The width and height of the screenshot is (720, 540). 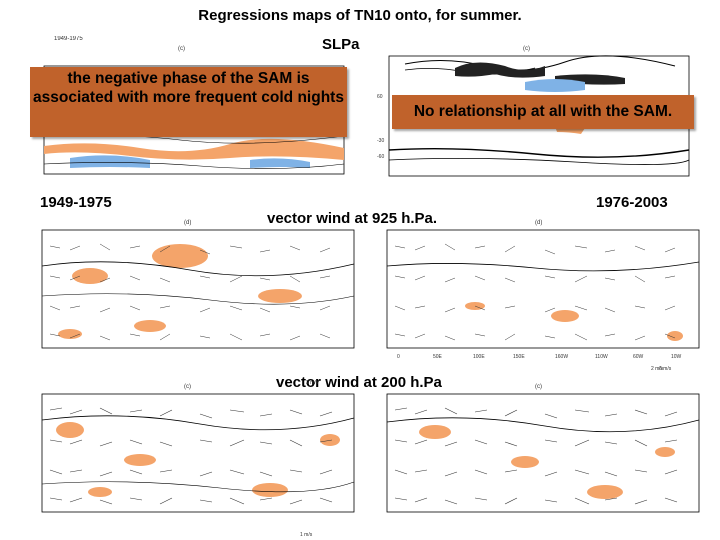 What do you see at coordinates (195, 460) in the screenshot?
I see `wind-200-map-1949-1975: (c) 2 m/s 1 m/s` at bounding box center [195, 460].